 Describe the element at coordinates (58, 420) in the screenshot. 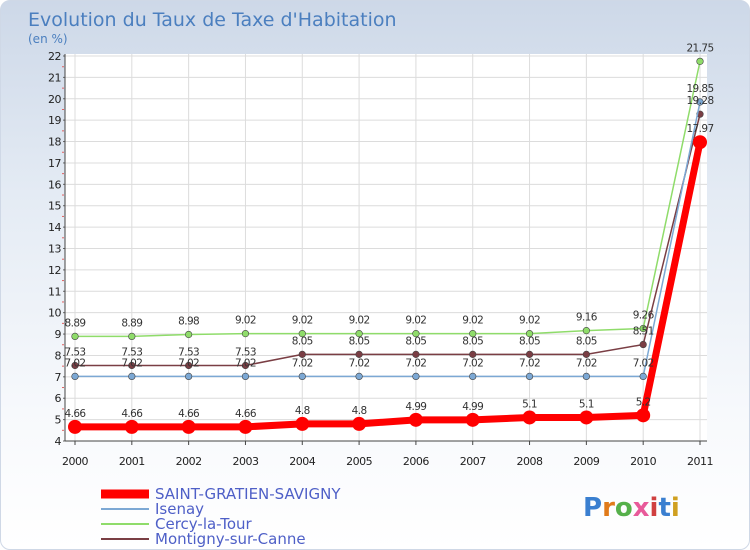

I see `y-tick-label: 5` at that location.